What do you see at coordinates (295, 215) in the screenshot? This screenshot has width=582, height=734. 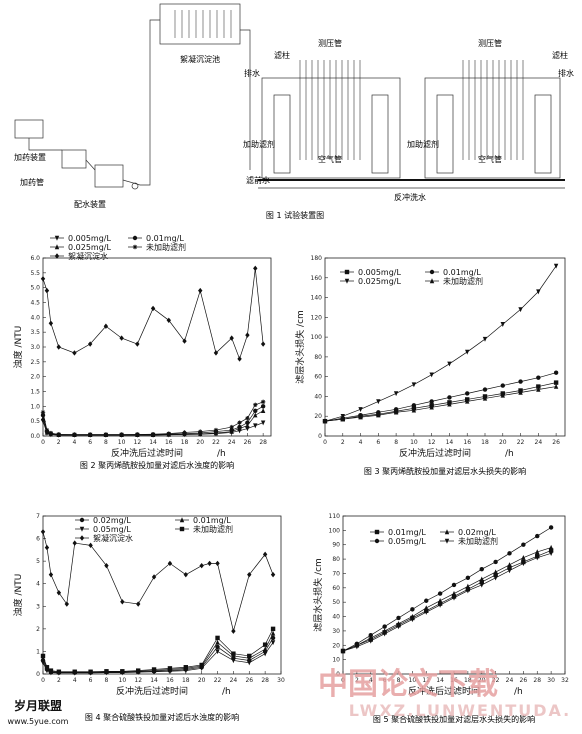 I see `fig1-caption: 图 1 试验装置图` at bounding box center [295, 215].